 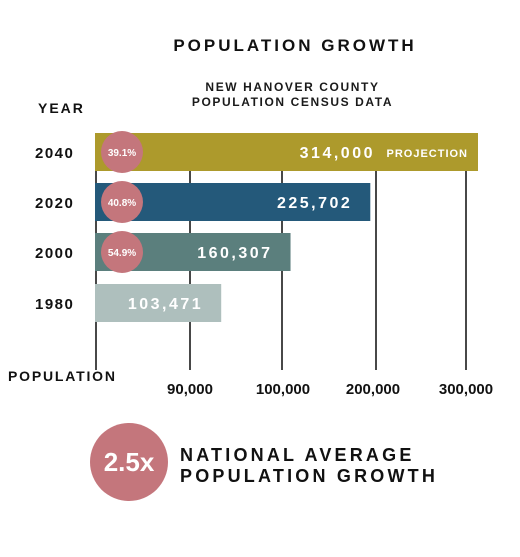 I want to click on callout-line-1: NATIONAL AVERAGE, so click(x=297, y=455).